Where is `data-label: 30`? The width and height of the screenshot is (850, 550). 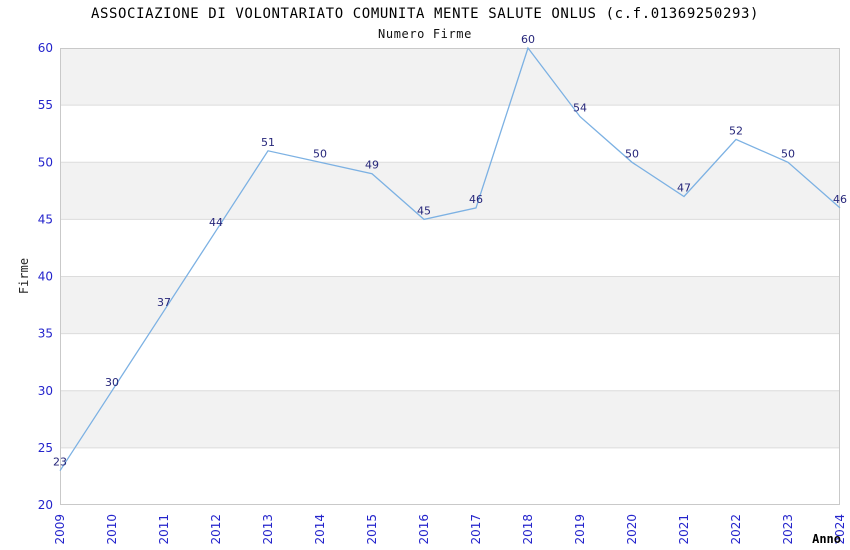
data-label: 30 is located at coordinates (112, 382).